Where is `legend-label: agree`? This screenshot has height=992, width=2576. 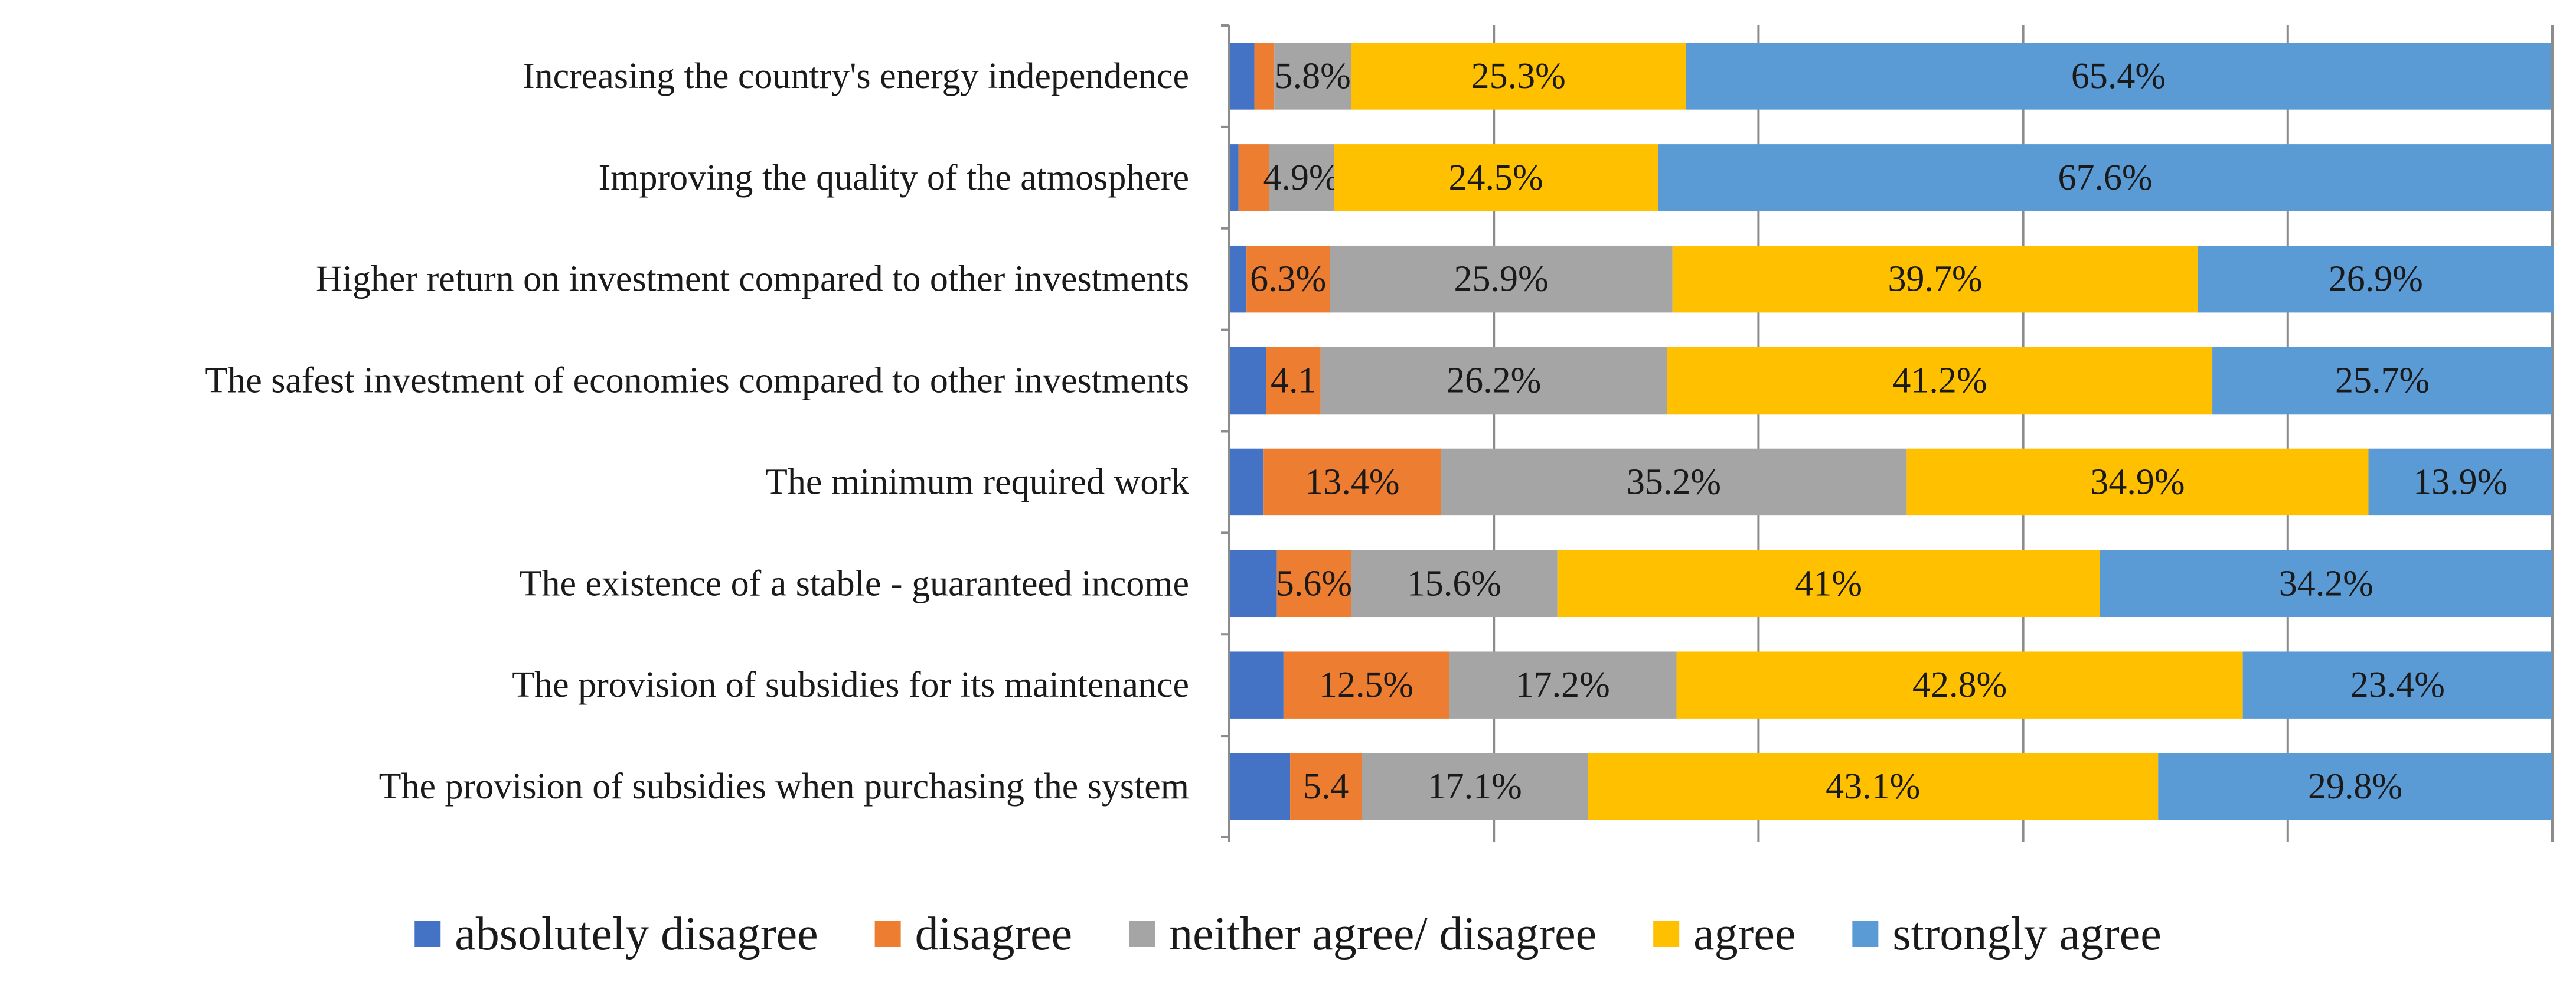
legend-label: agree is located at coordinates (1744, 934).